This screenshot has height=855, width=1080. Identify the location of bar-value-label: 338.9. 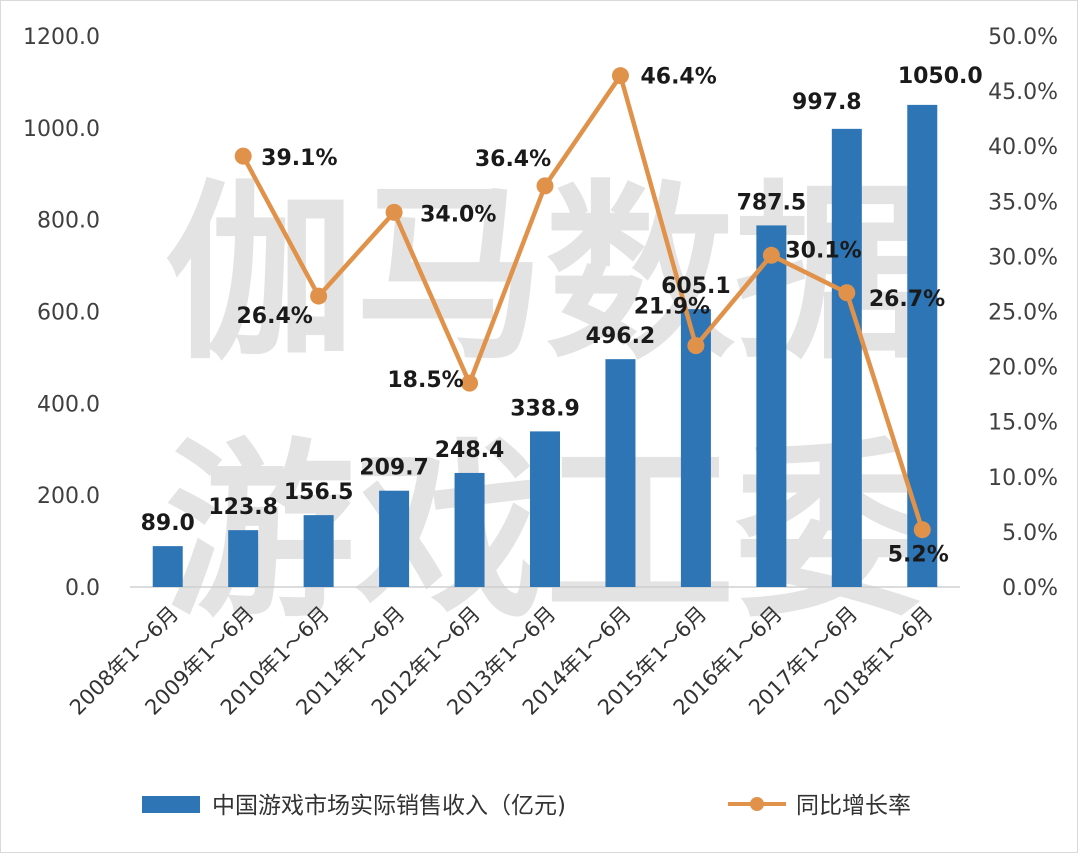
(545, 408).